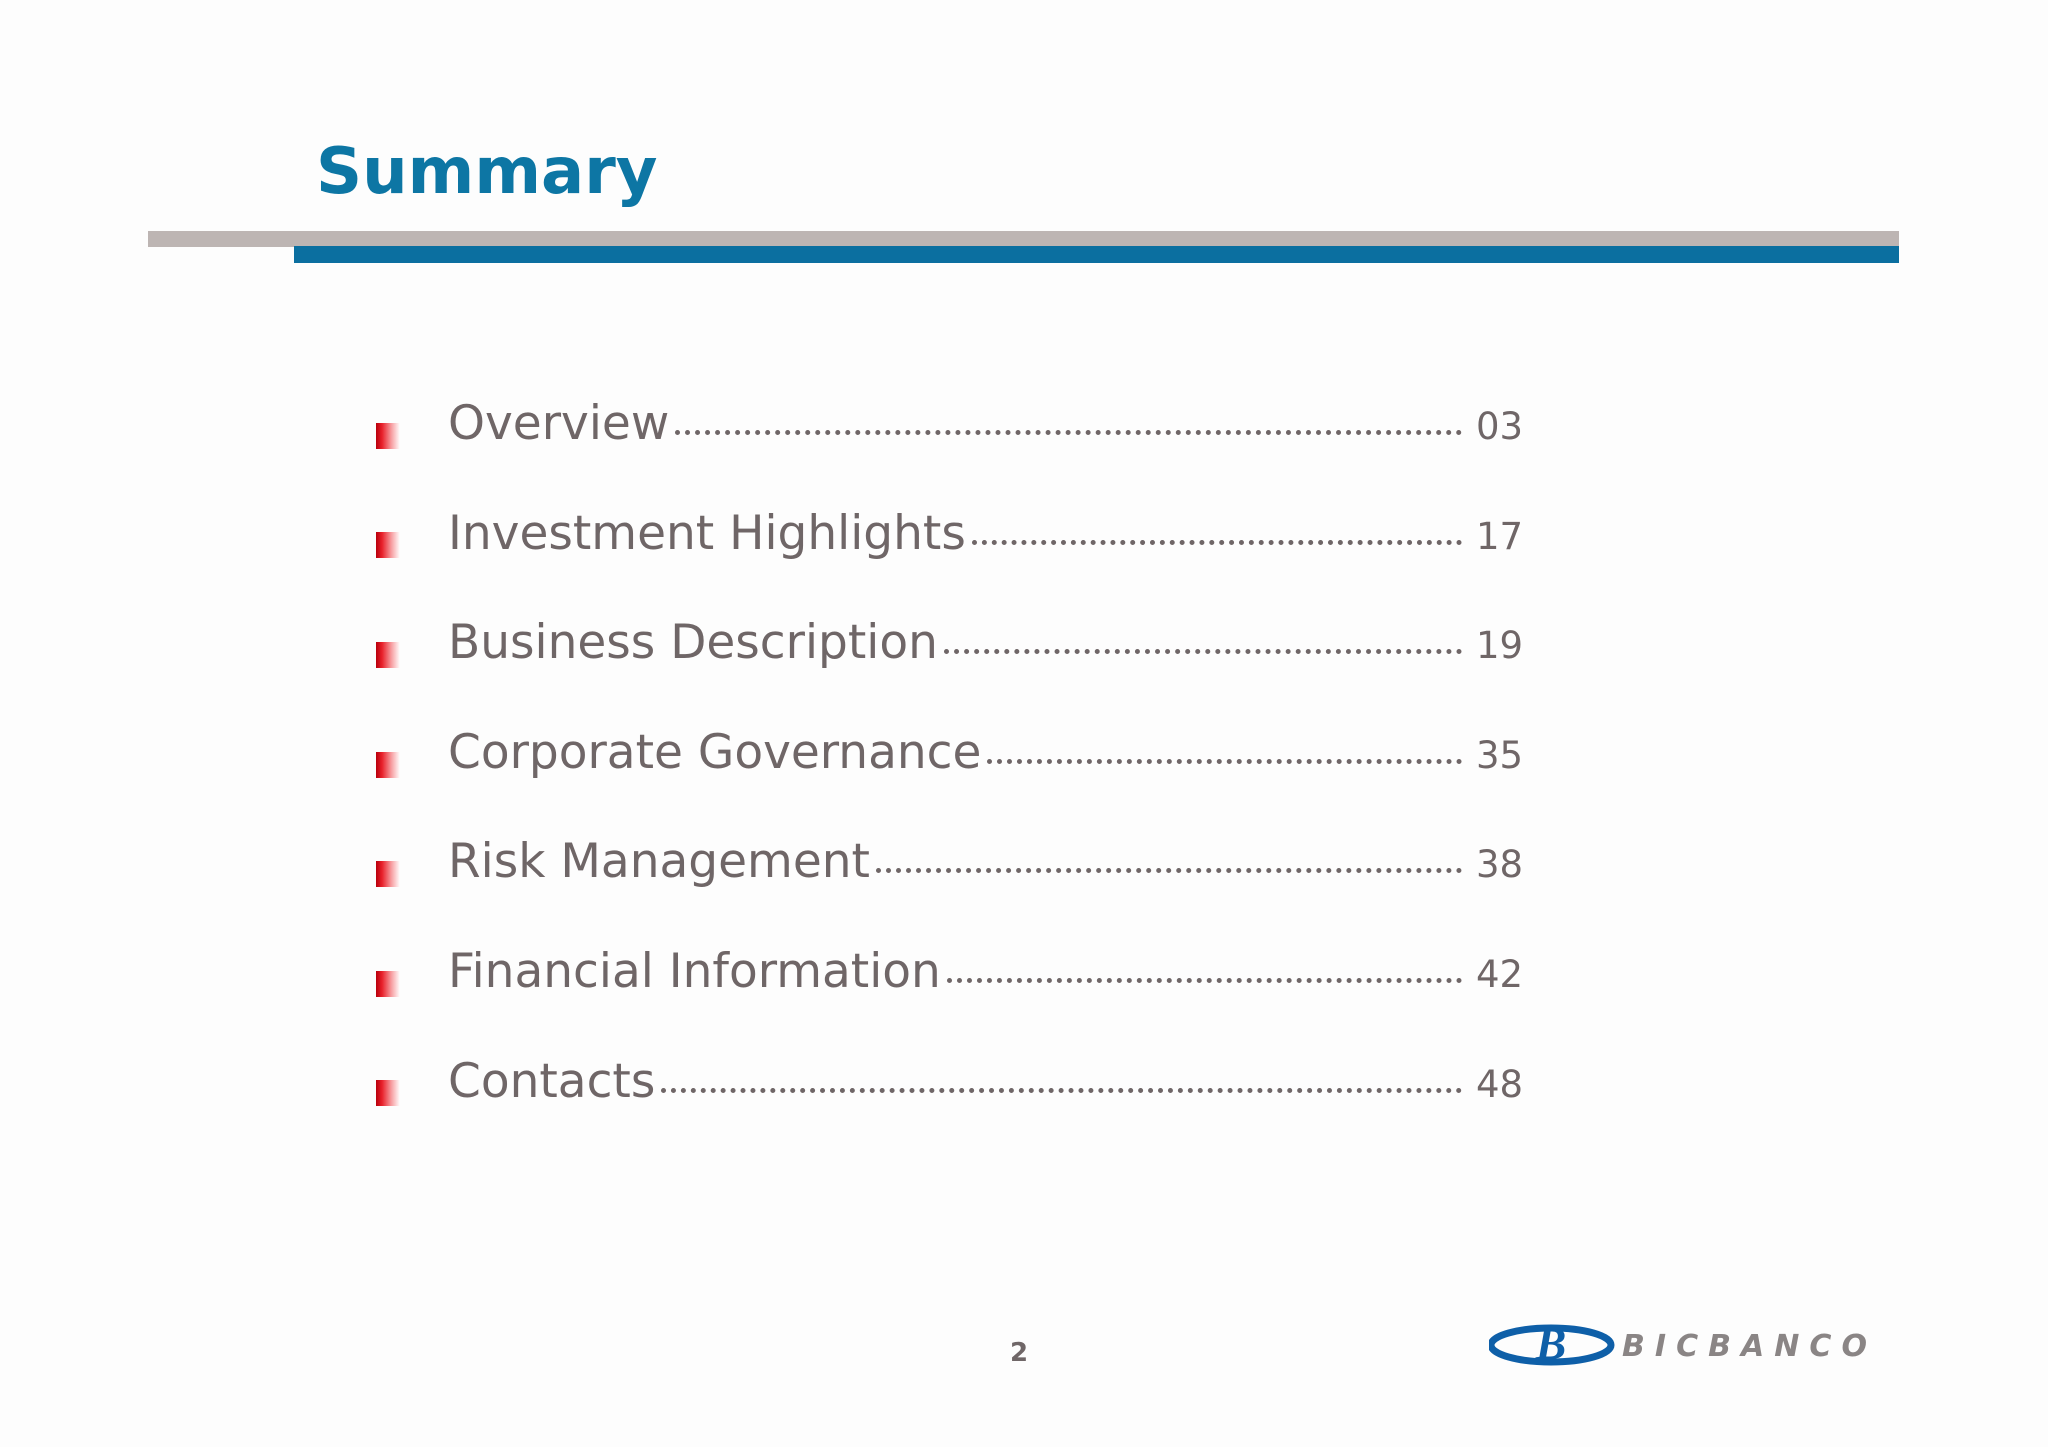 The image size is (2048, 1447). What do you see at coordinates (1500, 974) in the screenshot?
I see `toc-page: 42` at bounding box center [1500, 974].